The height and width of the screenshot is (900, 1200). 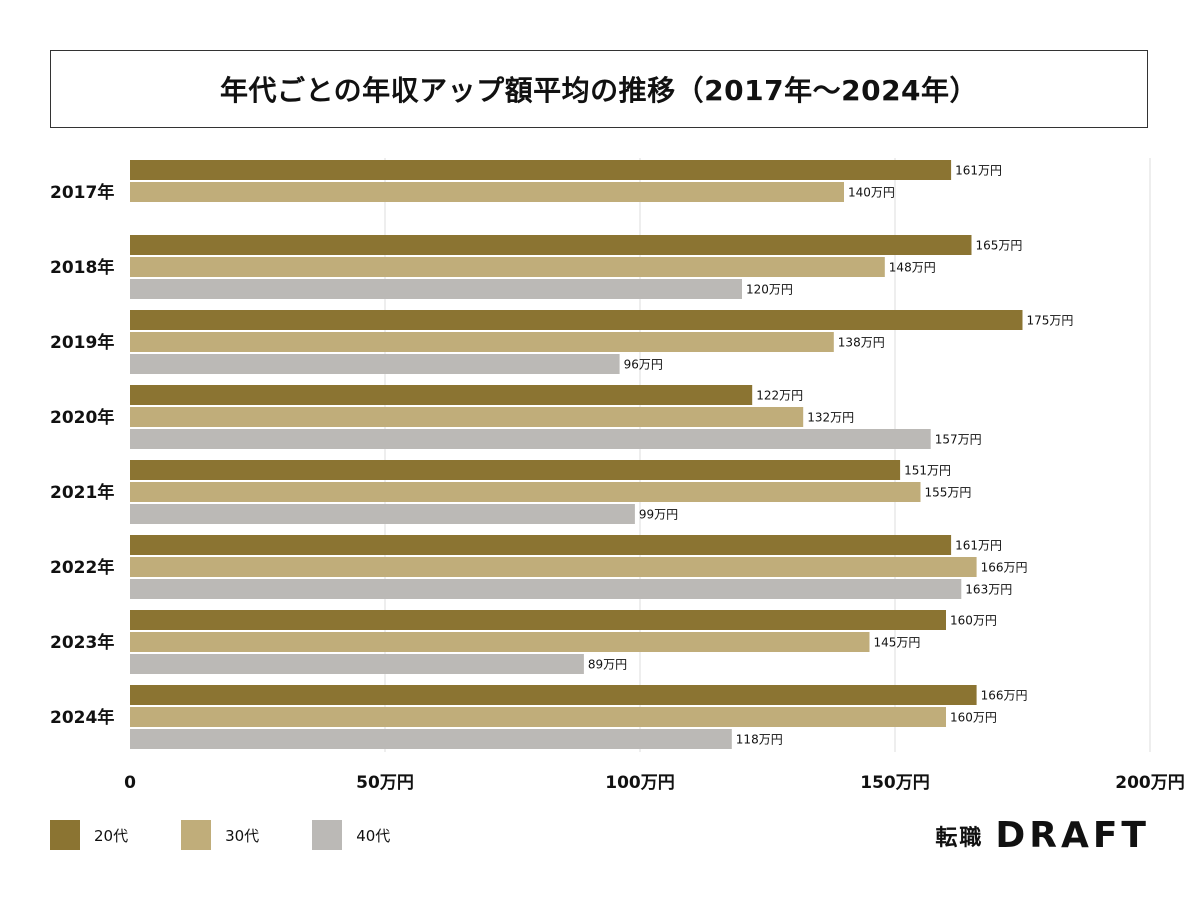 What do you see at coordinates (607, 665) in the screenshot?
I see `data-label: 89万円` at bounding box center [607, 665].